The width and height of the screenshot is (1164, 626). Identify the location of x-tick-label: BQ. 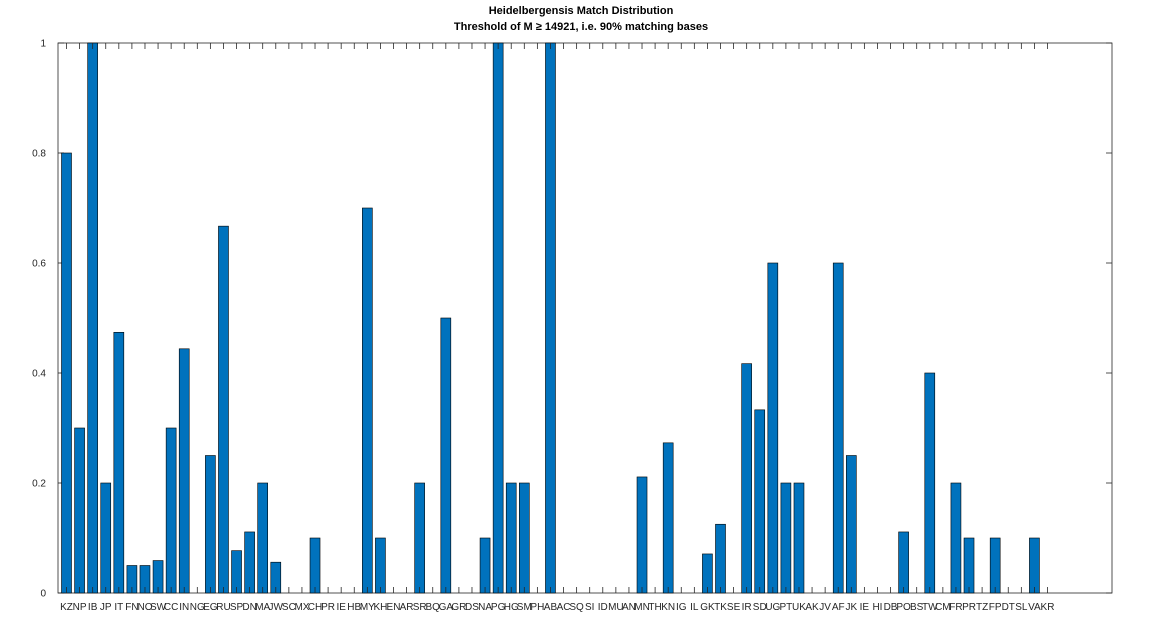
(433, 607).